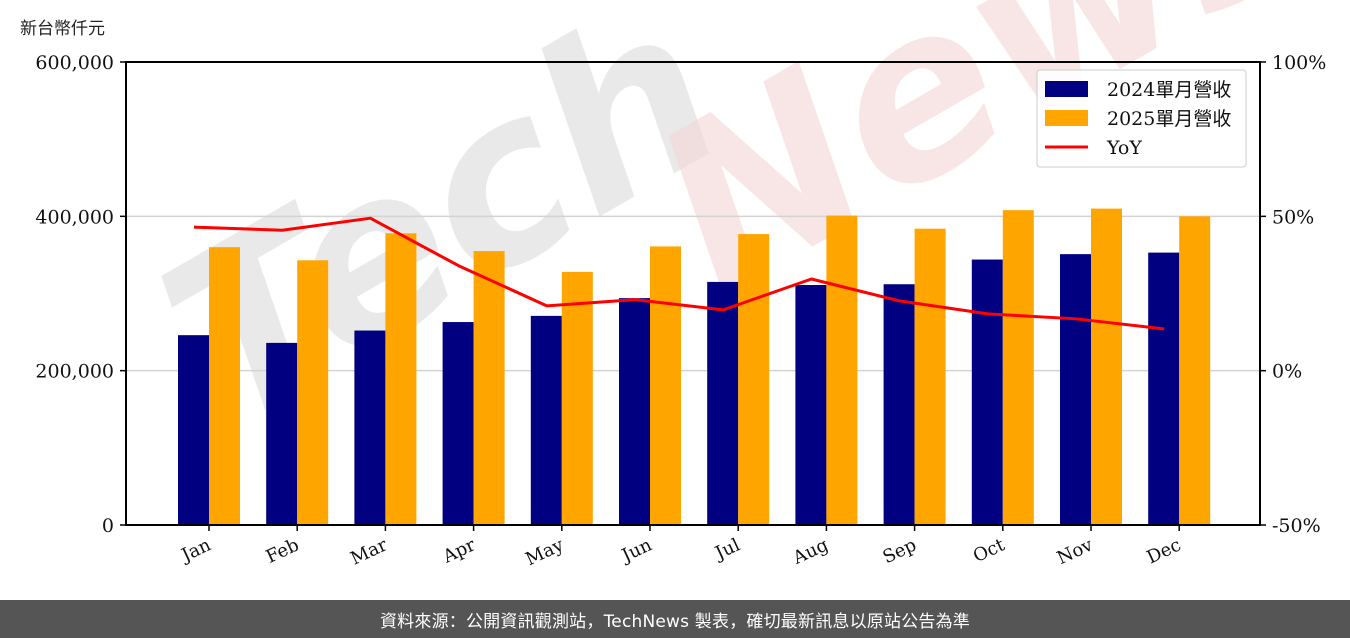  Describe the element at coordinates (401, 379) in the screenshot. I see `bar-2025-mar` at that location.